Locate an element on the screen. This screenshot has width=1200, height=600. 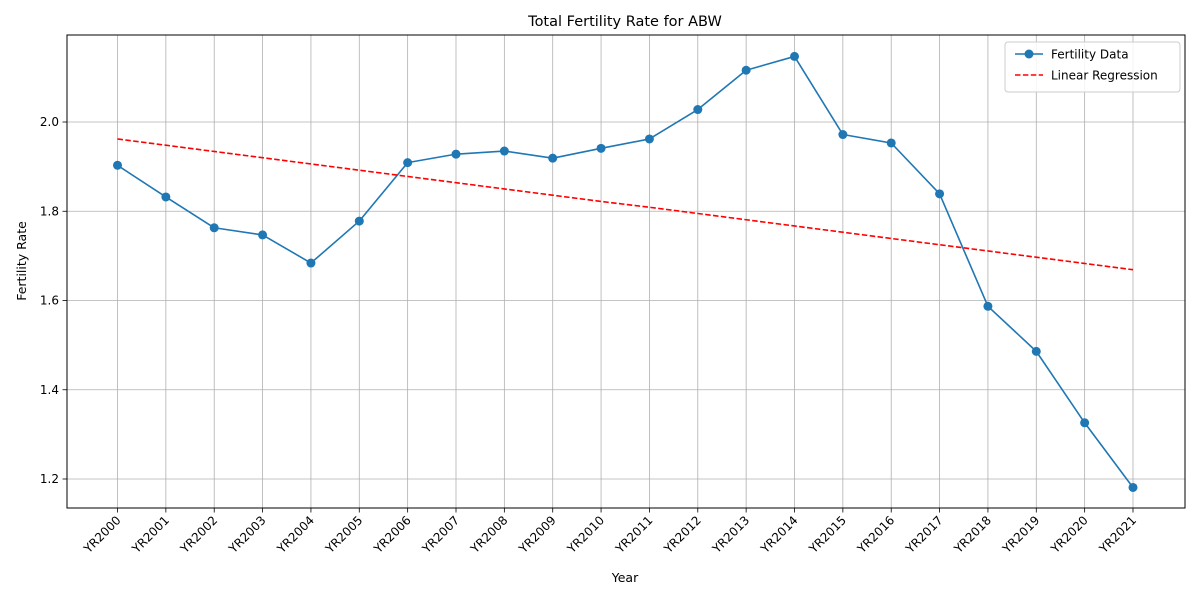
x-tick-label: YR2006 is located at coordinates (391, 534).